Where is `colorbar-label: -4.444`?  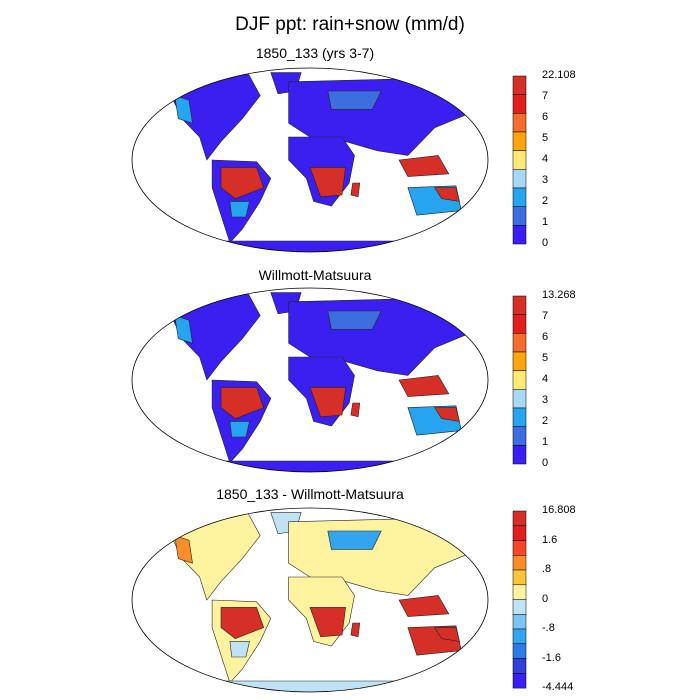
colorbar-label: -4.444 is located at coordinates (558, 687).